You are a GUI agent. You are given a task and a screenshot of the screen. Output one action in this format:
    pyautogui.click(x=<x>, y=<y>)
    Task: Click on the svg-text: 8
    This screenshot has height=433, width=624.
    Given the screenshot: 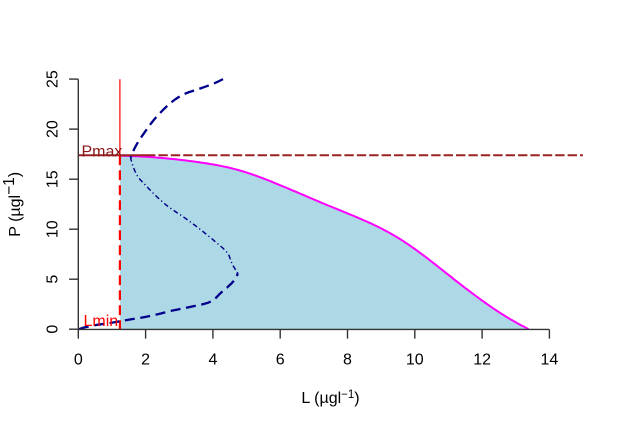 What is the action you would take?
    pyautogui.click(x=347, y=360)
    